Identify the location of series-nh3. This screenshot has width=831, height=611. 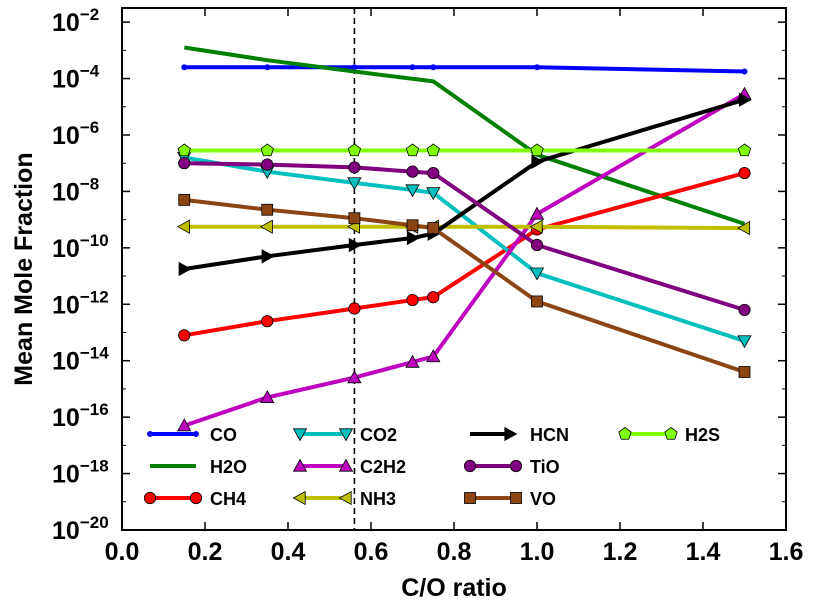
(463, 227).